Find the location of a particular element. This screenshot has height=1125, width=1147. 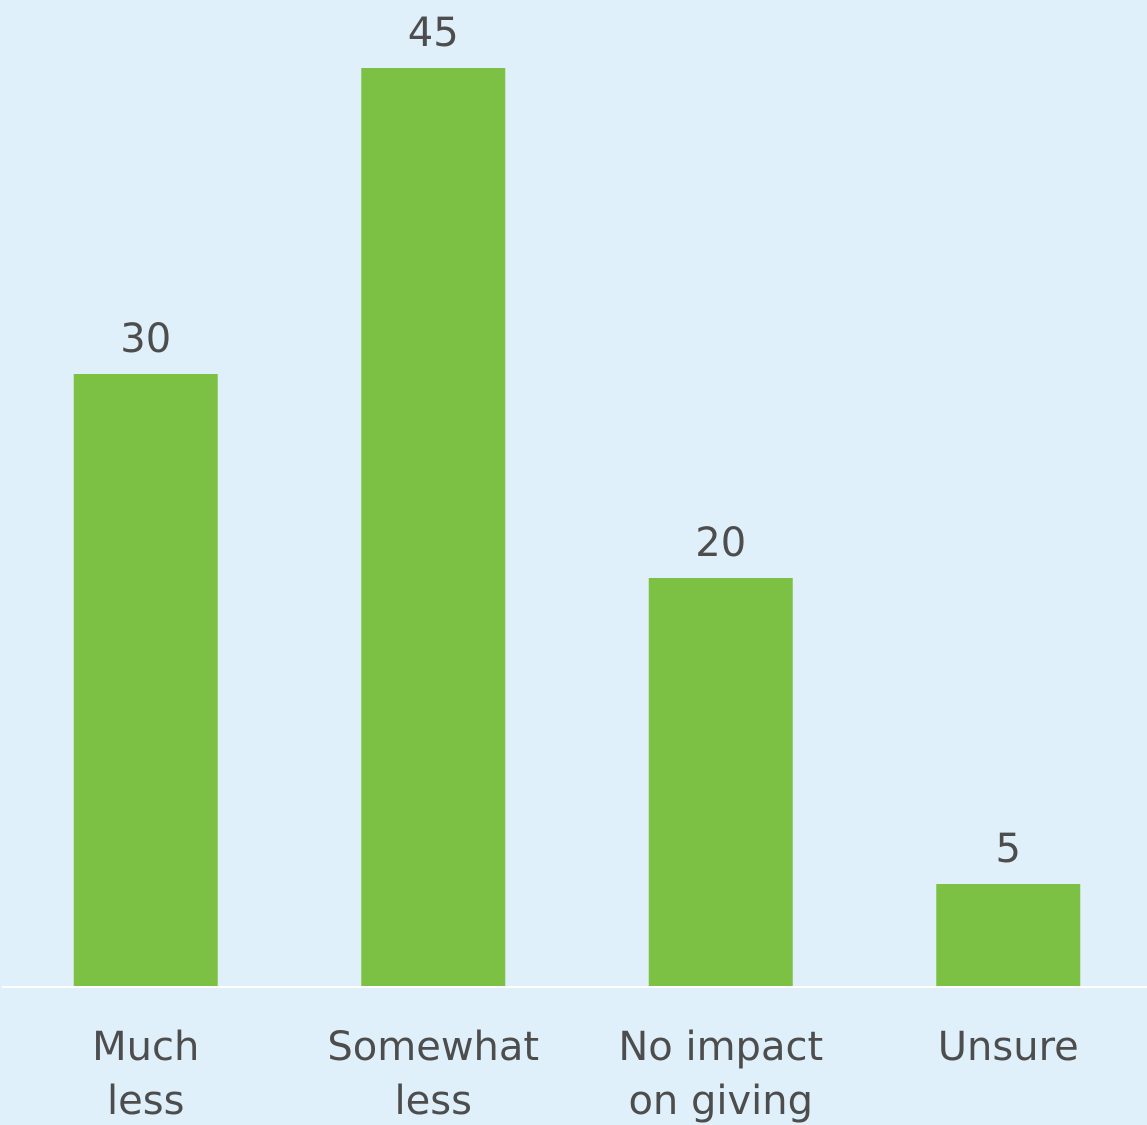

category-label: No impact on giving is located at coordinates (720, 1074).